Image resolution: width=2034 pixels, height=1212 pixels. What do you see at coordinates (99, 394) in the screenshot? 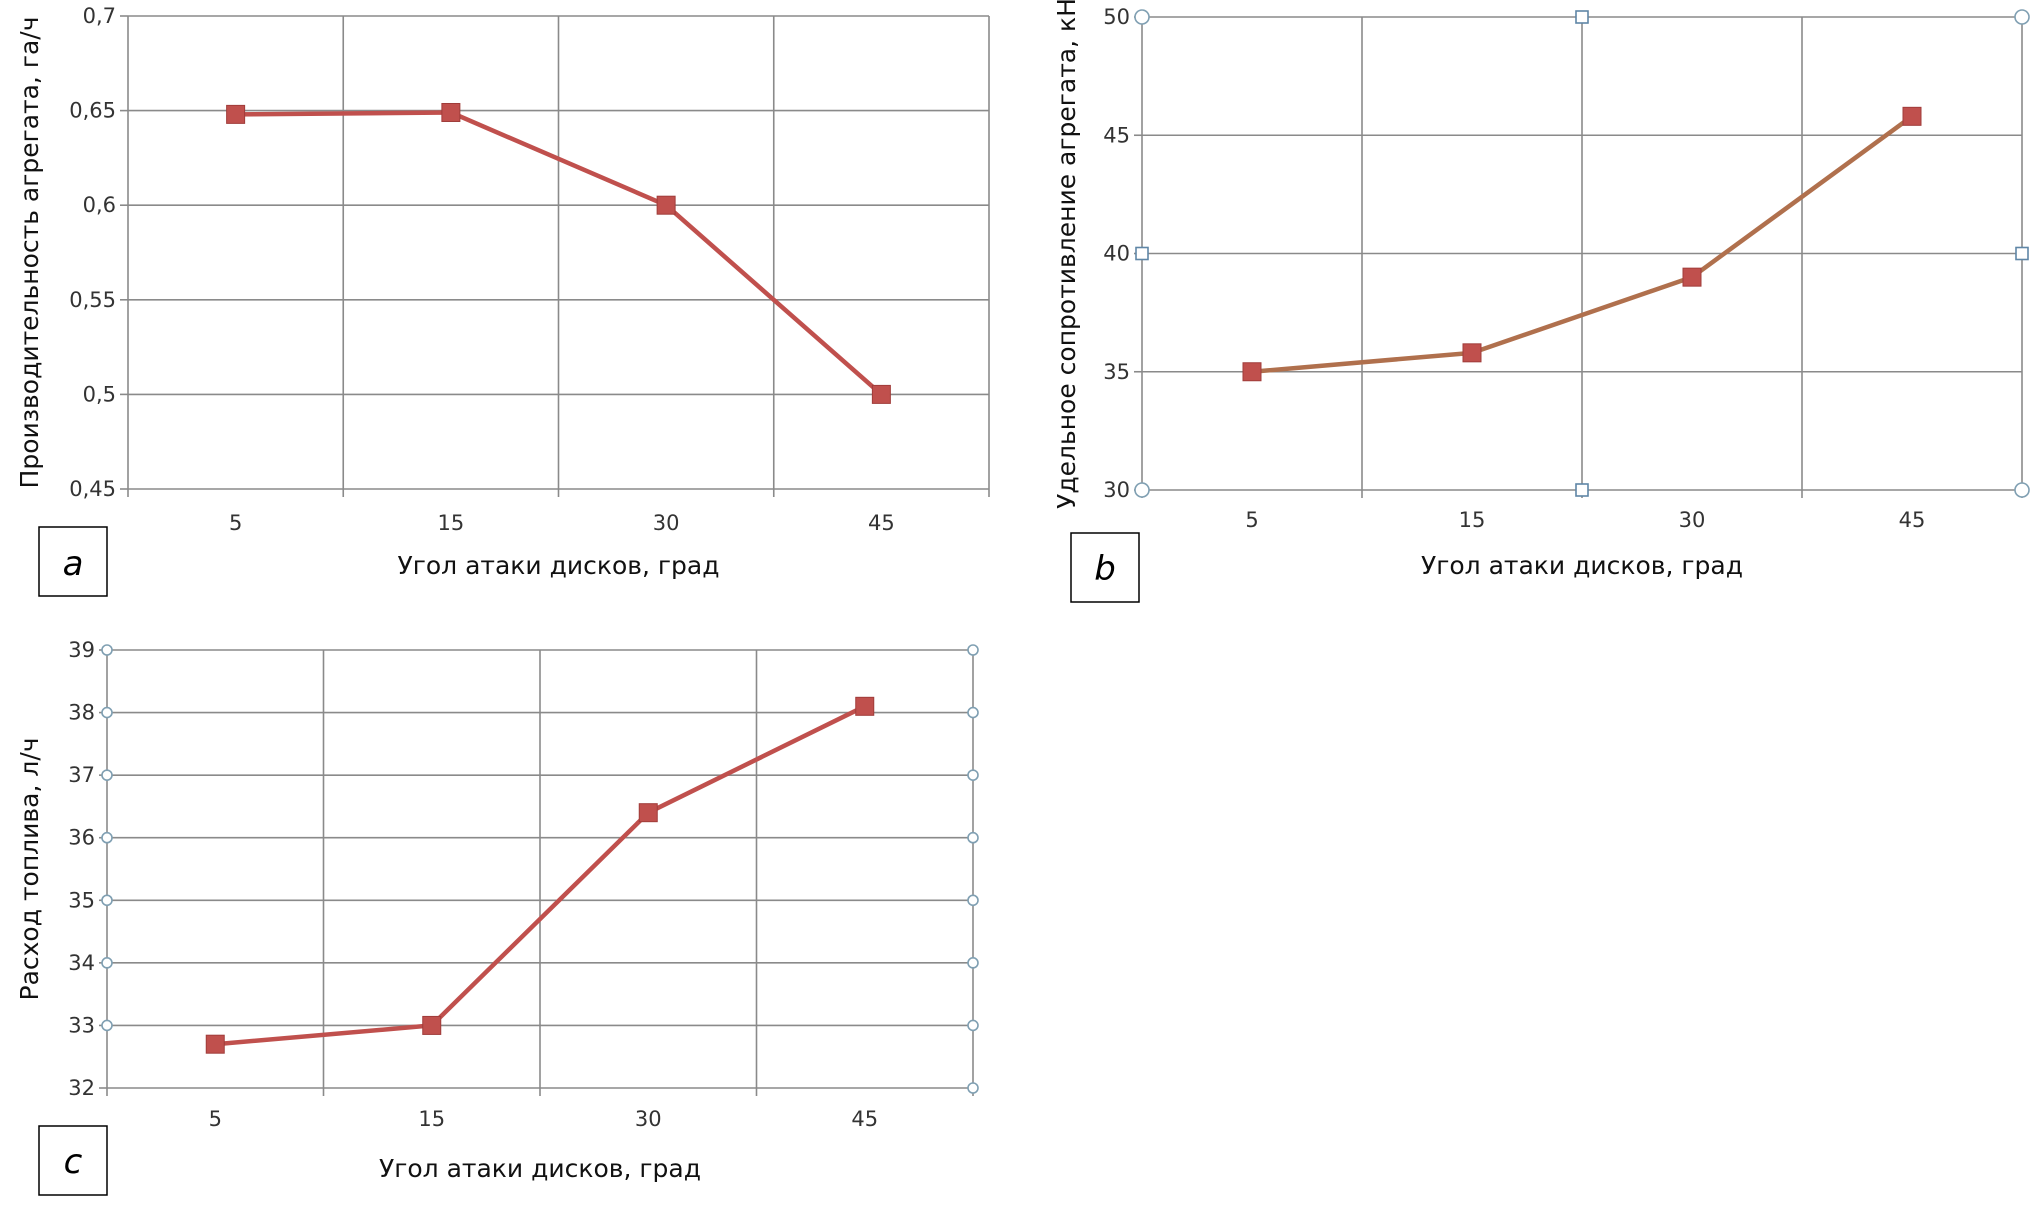
I see `y-tick-label: 0,5` at bounding box center [99, 394].